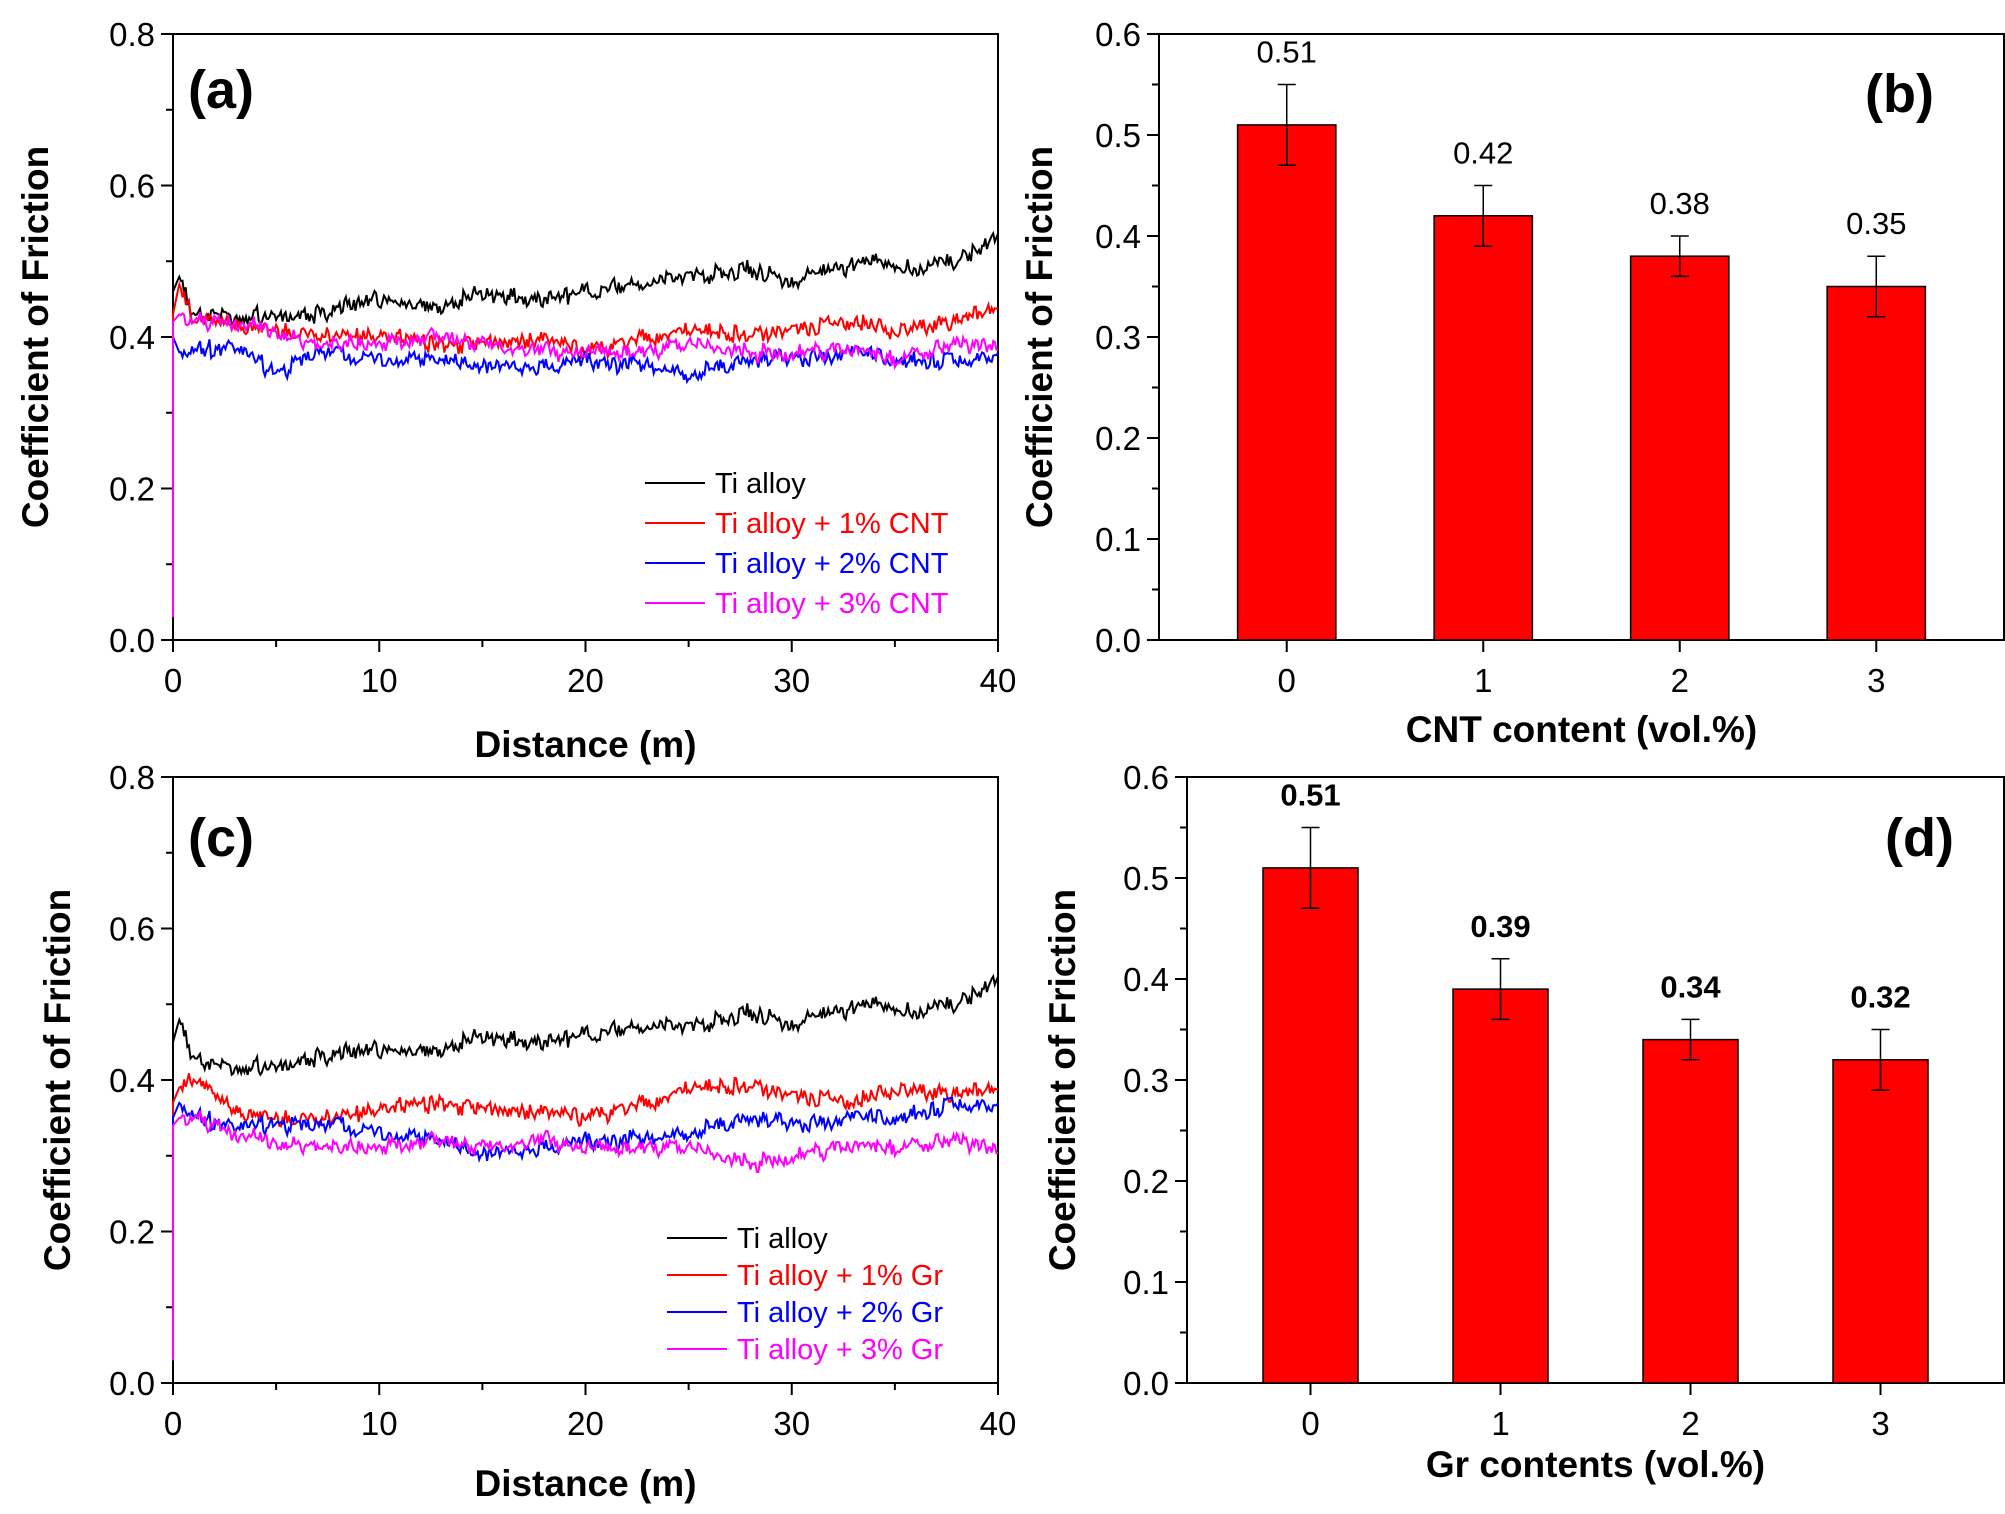 The width and height of the screenshot is (2005, 1514). I want to click on legend-entry: Ti alloy + 2% CNT, so click(832, 564).